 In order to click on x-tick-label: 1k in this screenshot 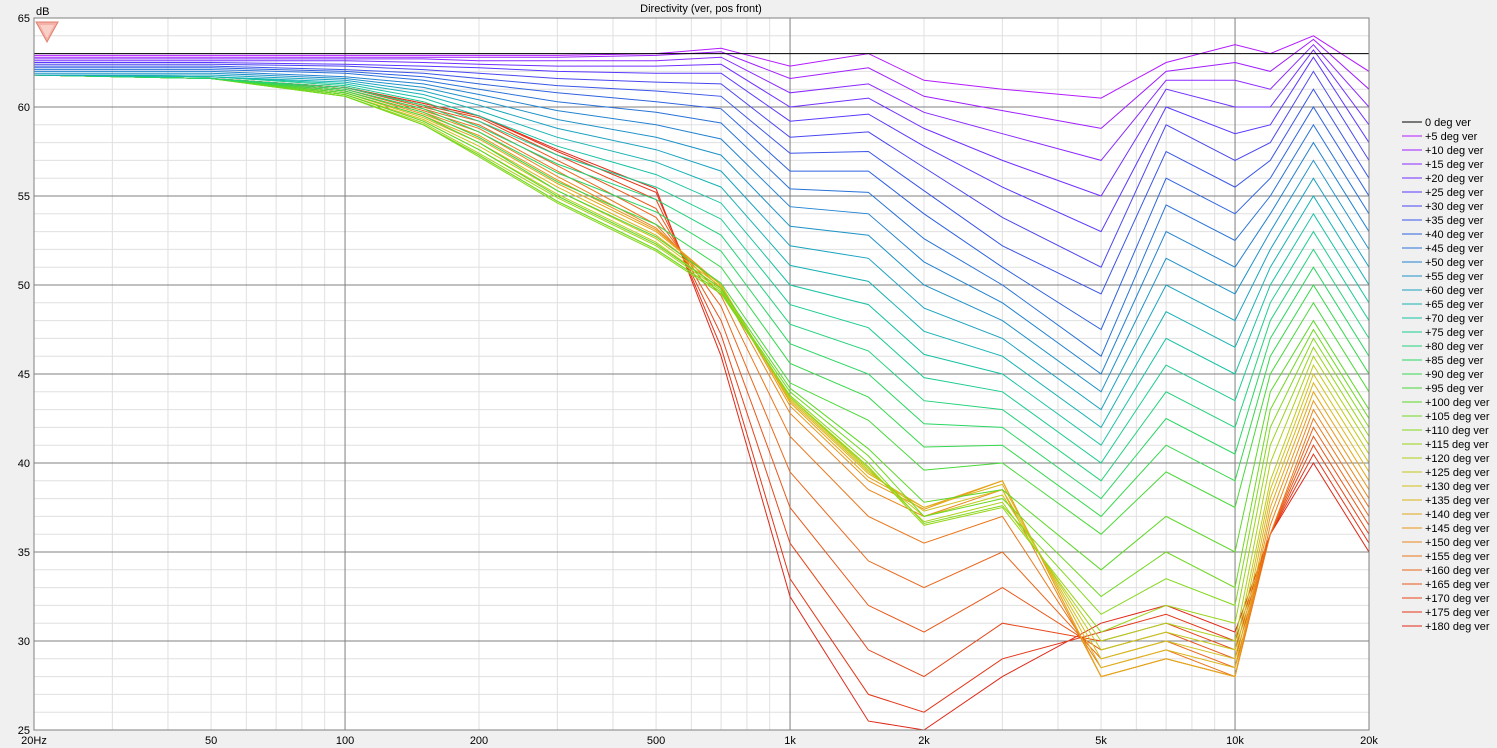, I will do `click(790, 741)`.